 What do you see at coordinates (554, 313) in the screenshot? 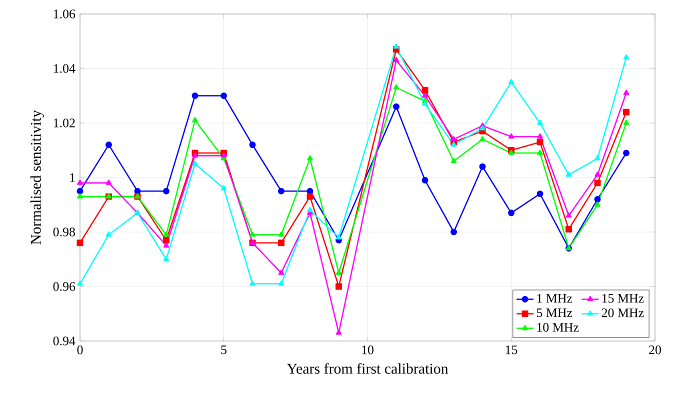
I see `legend-label: 5 MHz` at bounding box center [554, 313].